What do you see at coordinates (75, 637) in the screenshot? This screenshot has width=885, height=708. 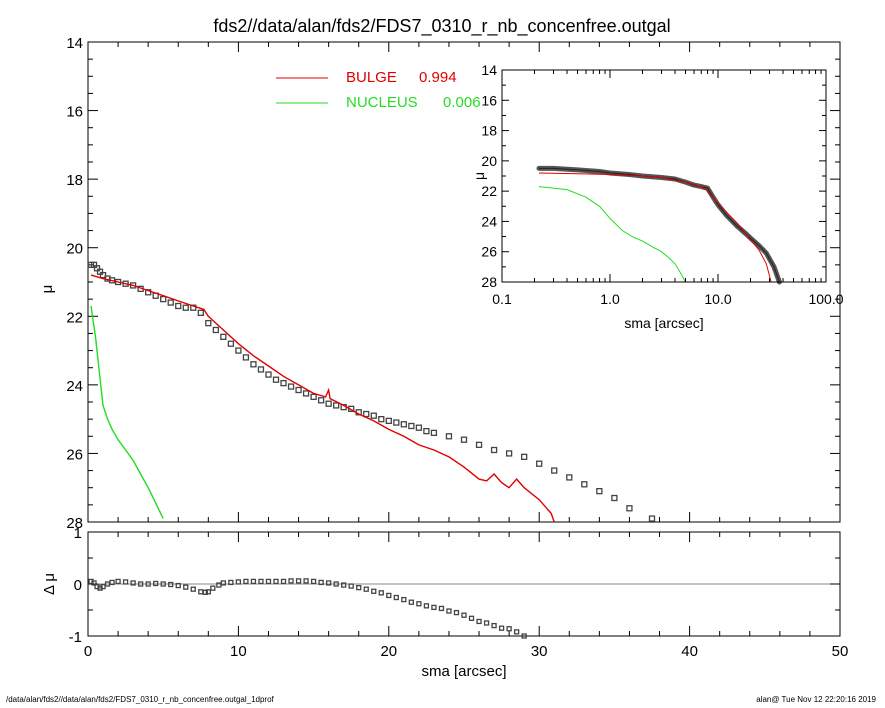 I see `residual-y-tick-label: -1` at bounding box center [75, 637].